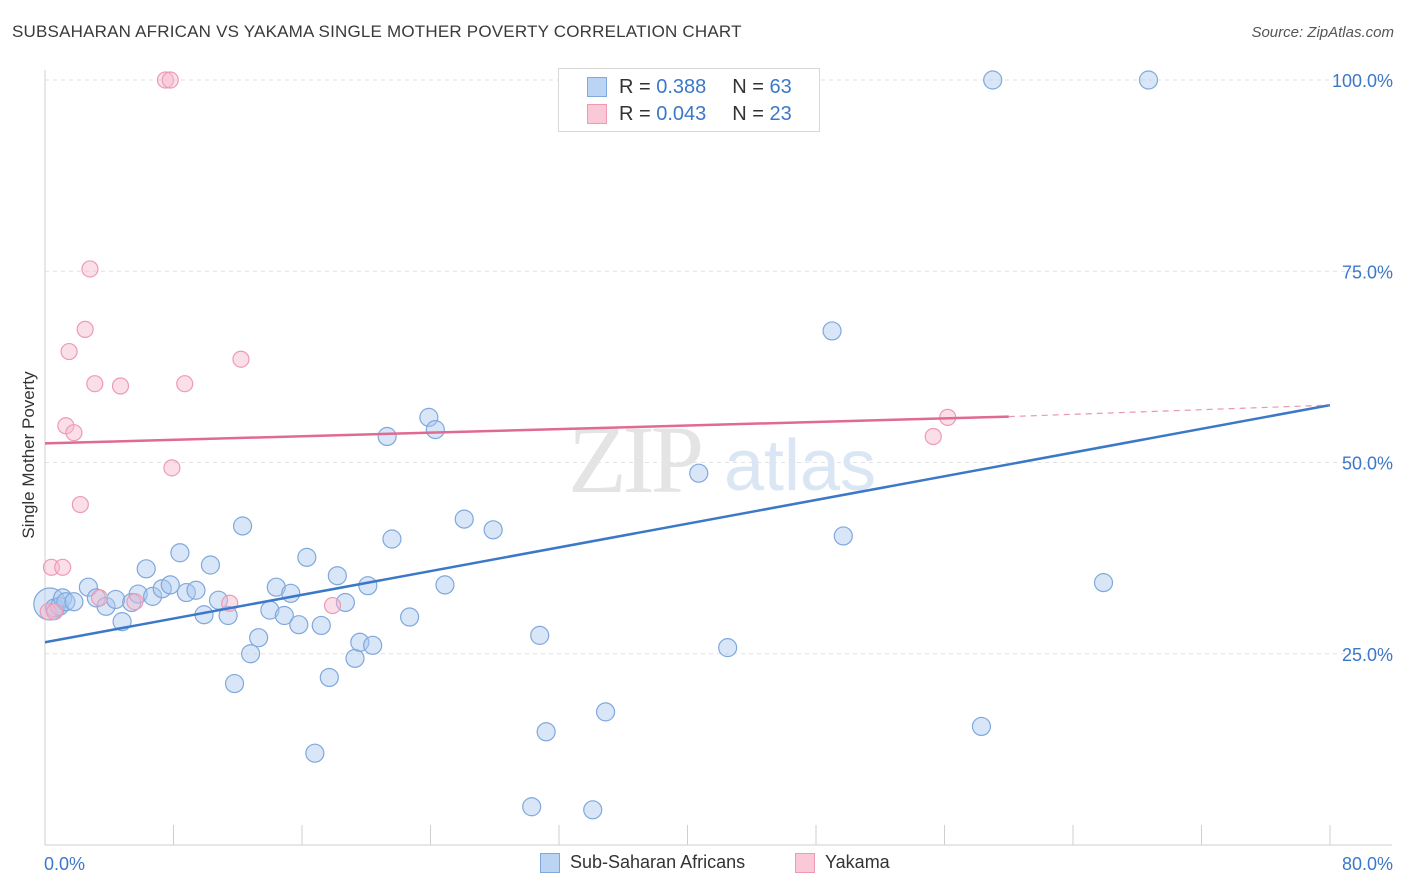 The image size is (1406, 892). I want to click on trend-line-yakama-extension, so click(1169, 411).